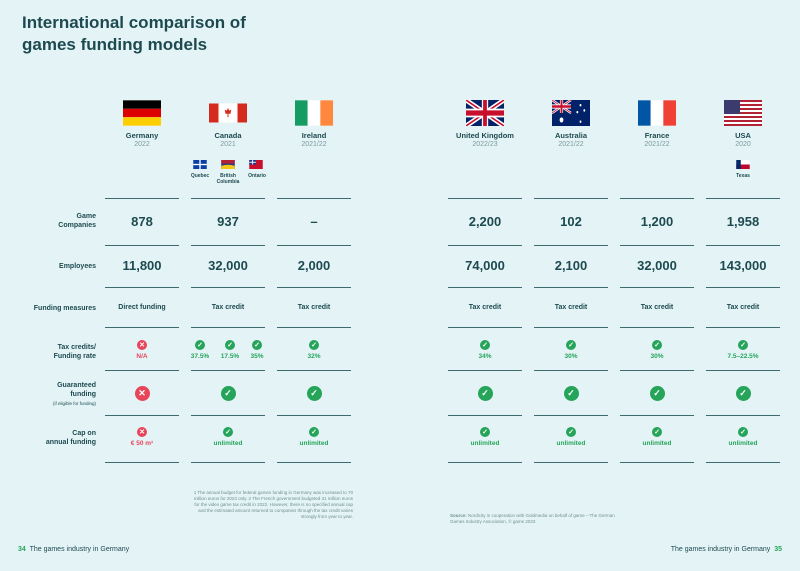 This screenshot has width=800, height=571. I want to click on british-columbia-flag-icon, so click(228, 164).